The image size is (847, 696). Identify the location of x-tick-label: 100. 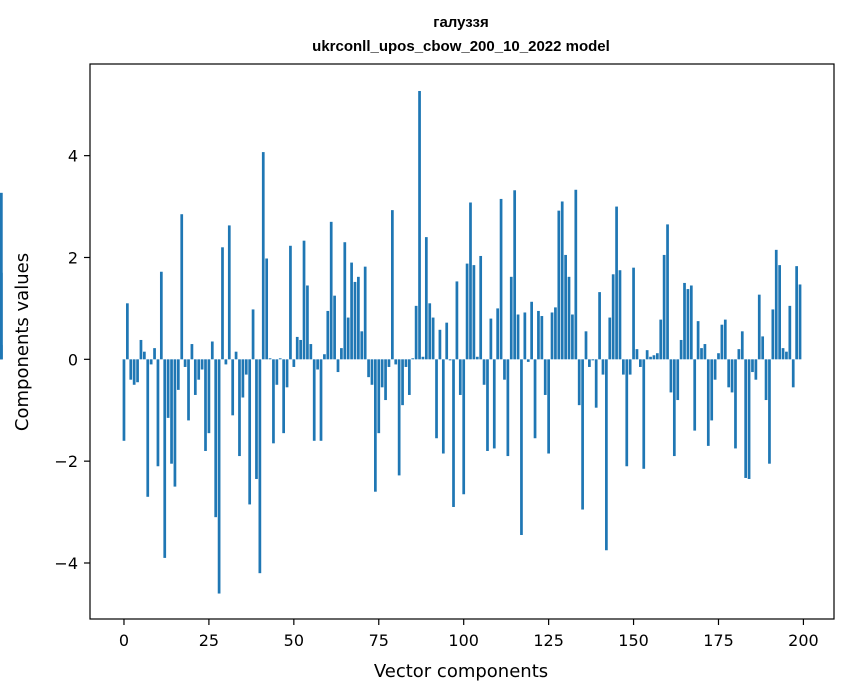
(463, 640).